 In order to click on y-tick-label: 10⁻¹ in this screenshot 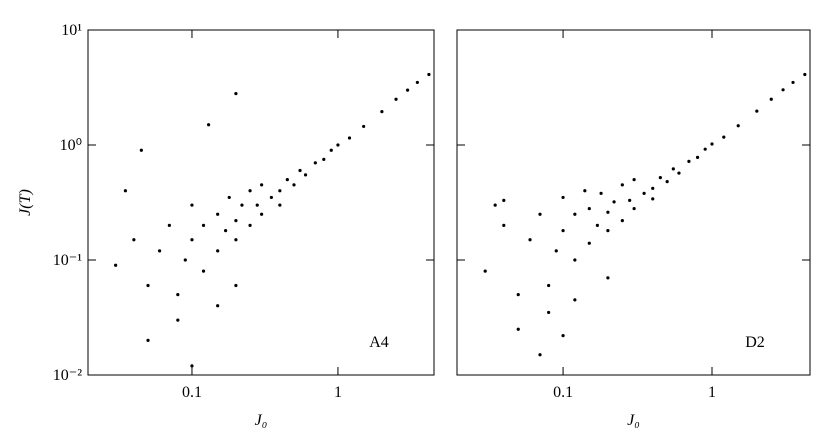, I will do `click(67, 260)`.